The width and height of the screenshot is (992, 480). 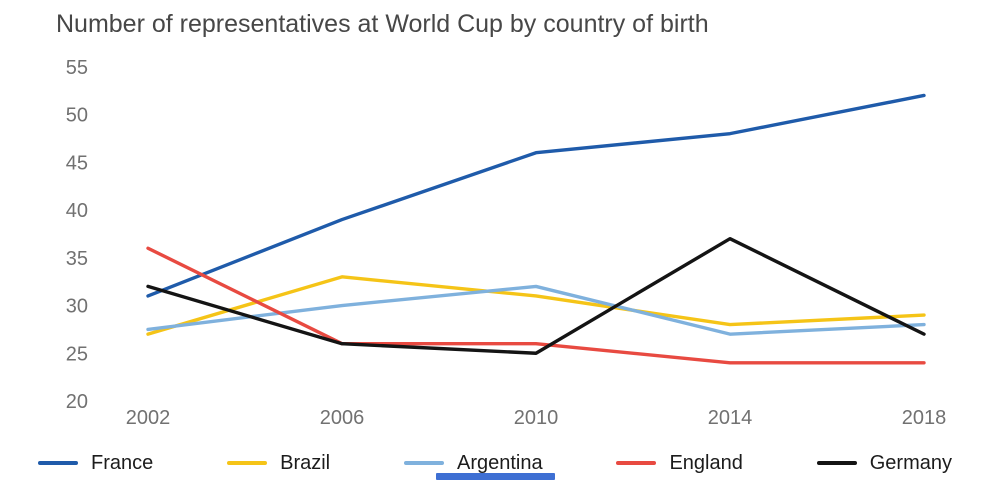 I want to click on x-axis-tick-label: 2014, so click(x=730, y=418).